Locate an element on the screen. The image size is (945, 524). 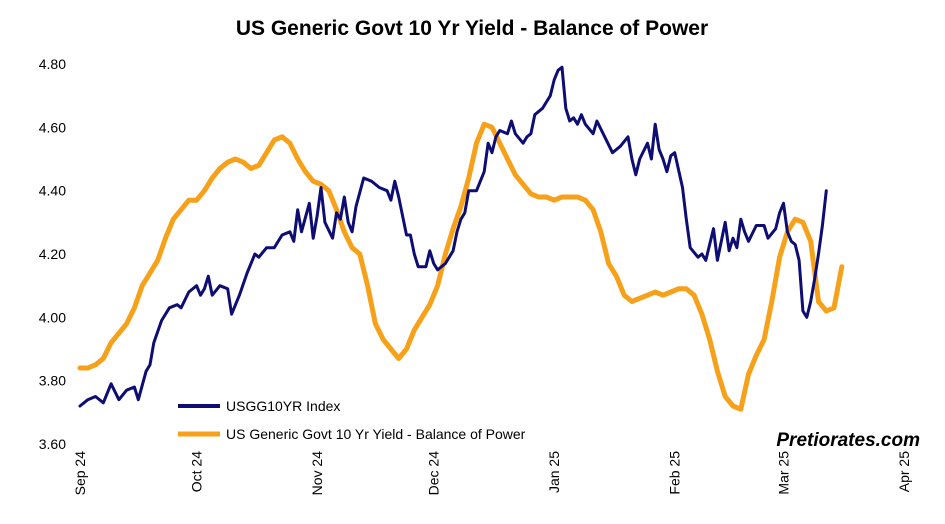
x-tick-label: Mar 25 is located at coordinates (784, 473).